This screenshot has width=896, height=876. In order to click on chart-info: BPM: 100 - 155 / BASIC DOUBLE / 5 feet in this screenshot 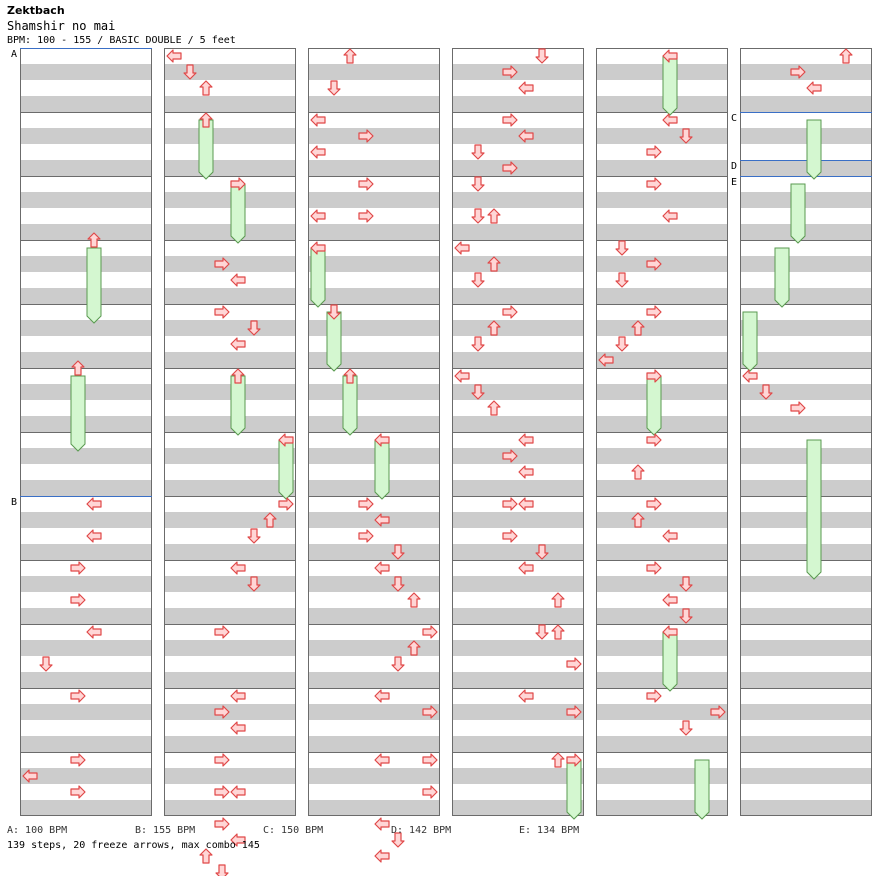, I will do `click(121, 40)`.